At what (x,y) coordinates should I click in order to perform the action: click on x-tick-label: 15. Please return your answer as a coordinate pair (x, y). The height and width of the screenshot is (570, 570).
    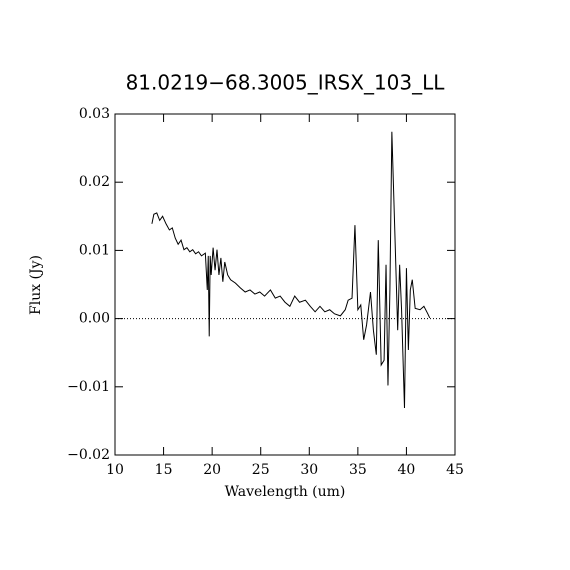
    Looking at the image, I should click on (164, 470).